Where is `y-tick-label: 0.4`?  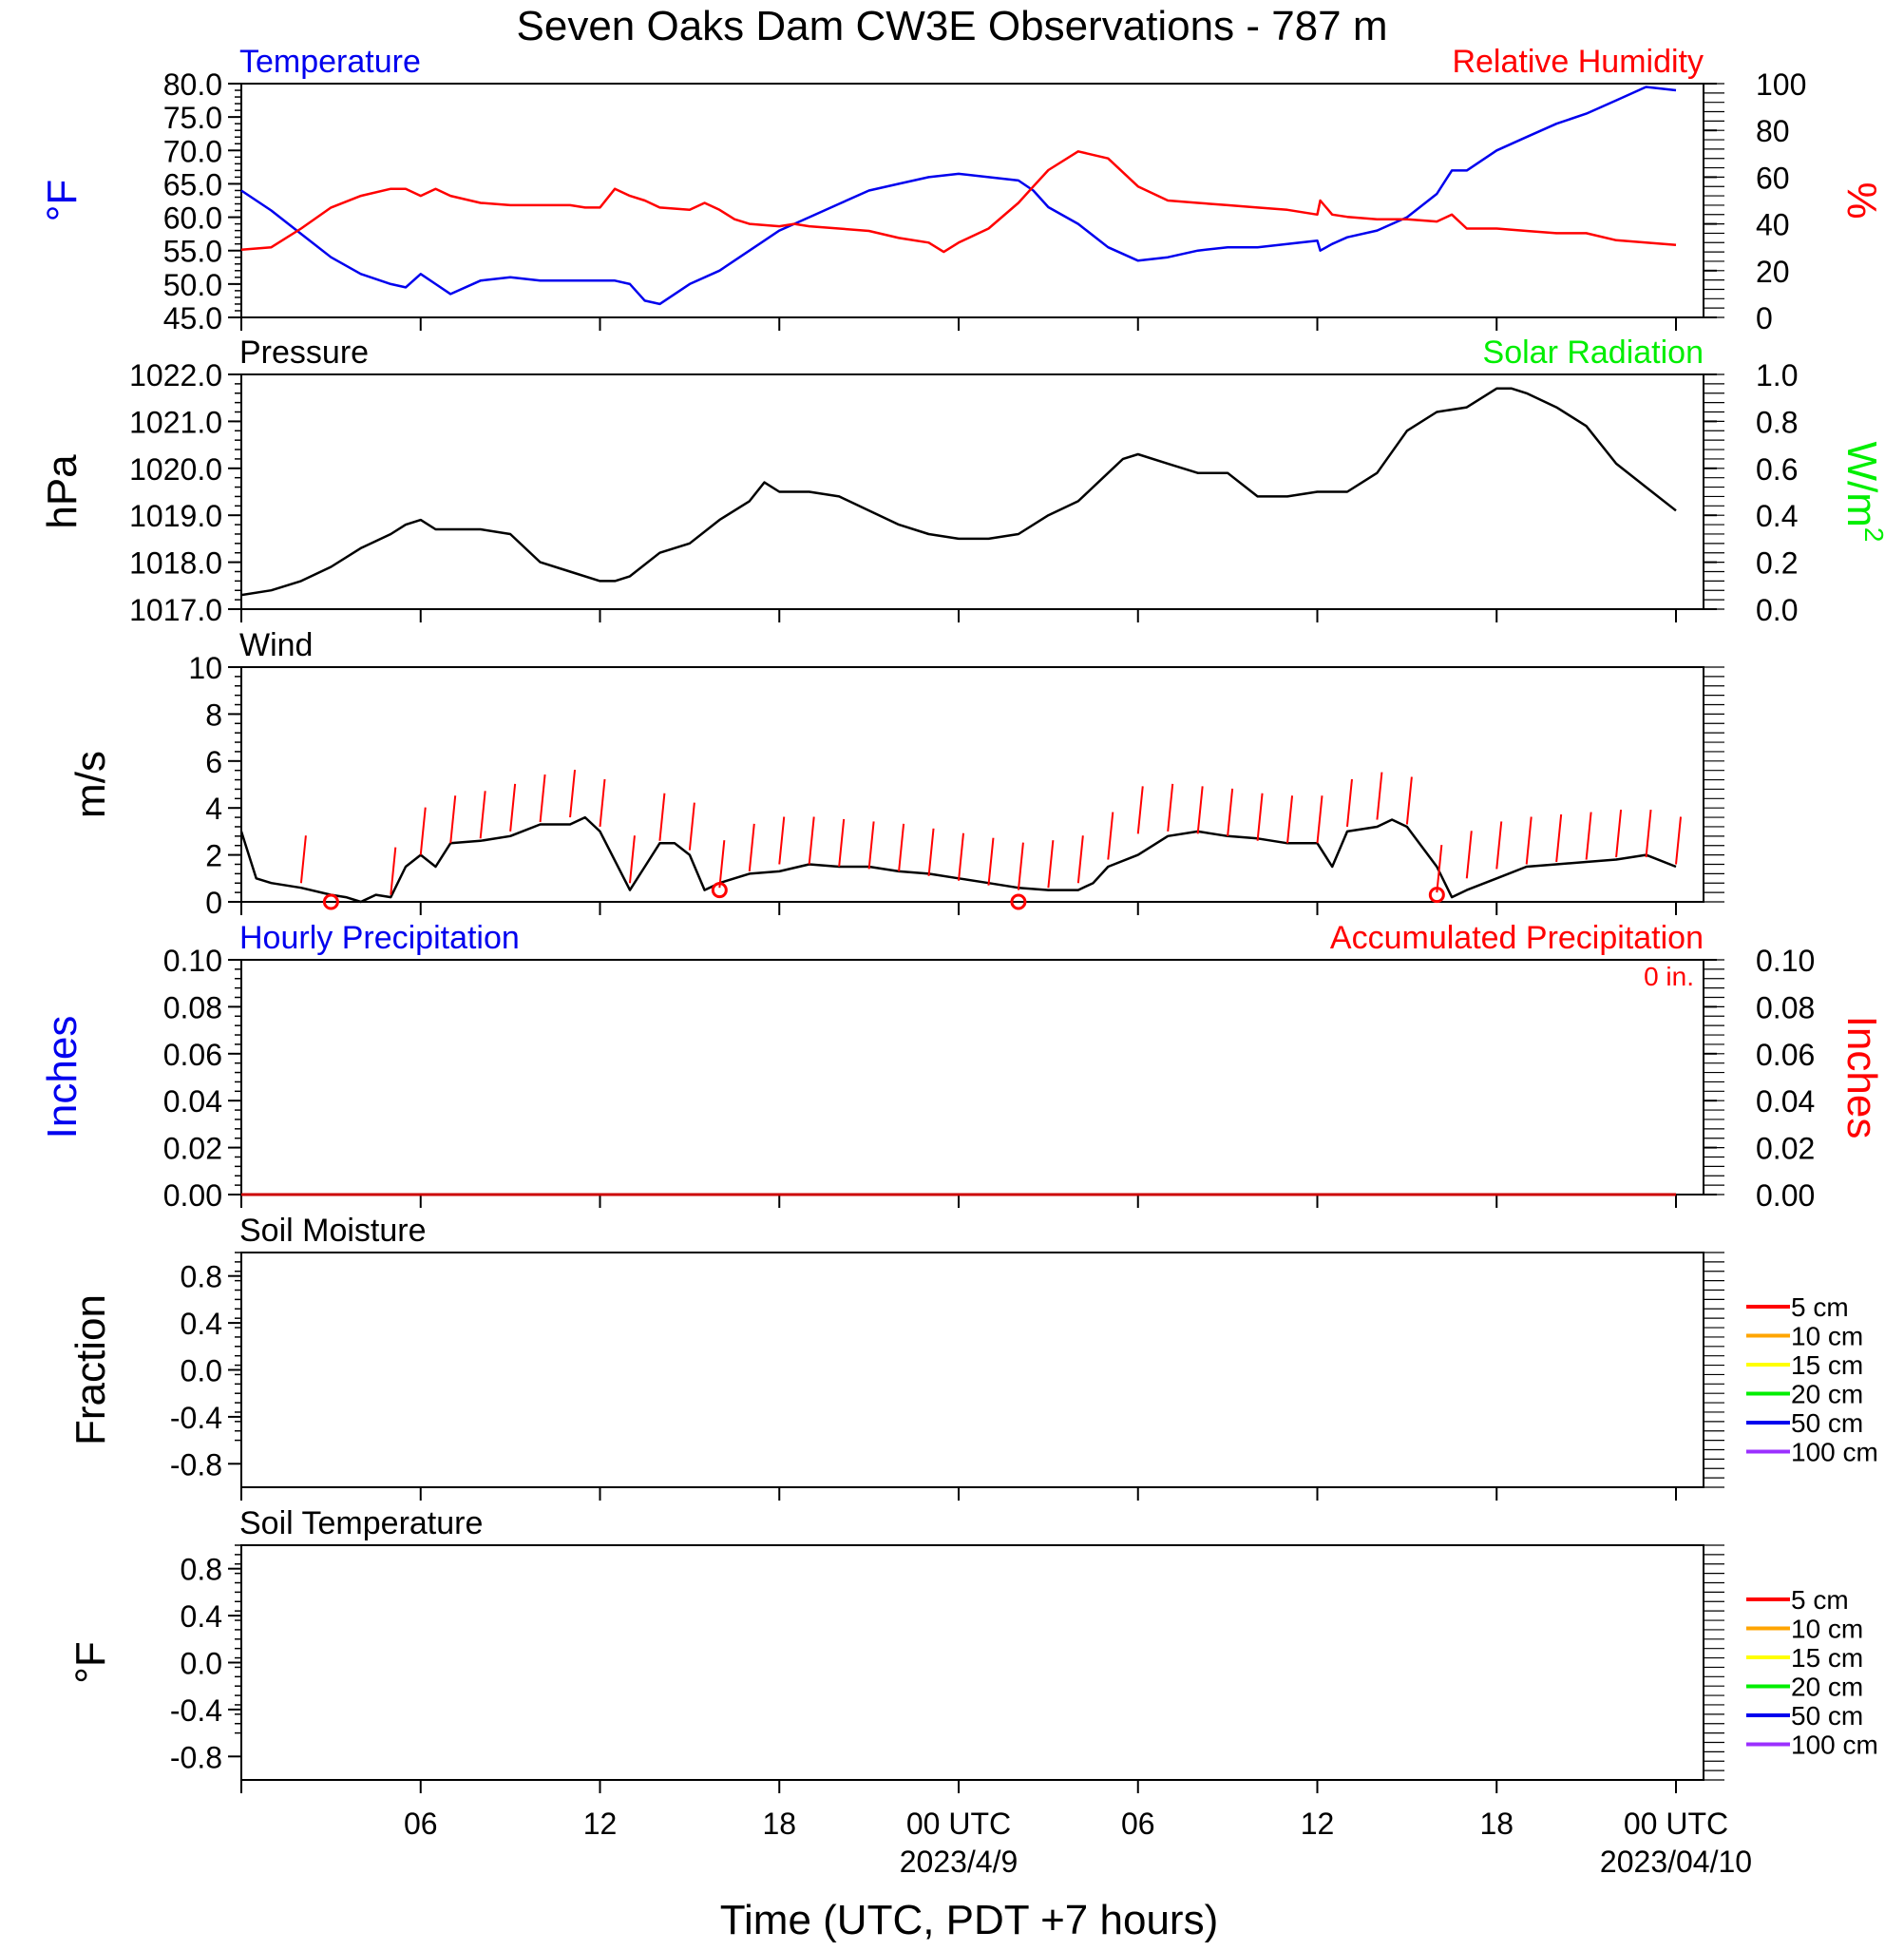 y-tick-label: 0.4 is located at coordinates (202, 1324).